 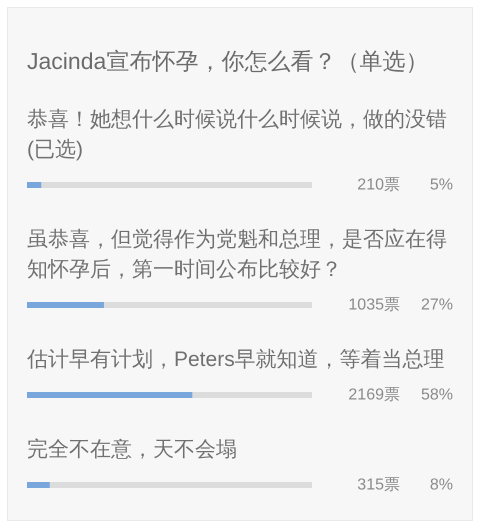 I want to click on data-label: 8%, so click(x=441, y=485).